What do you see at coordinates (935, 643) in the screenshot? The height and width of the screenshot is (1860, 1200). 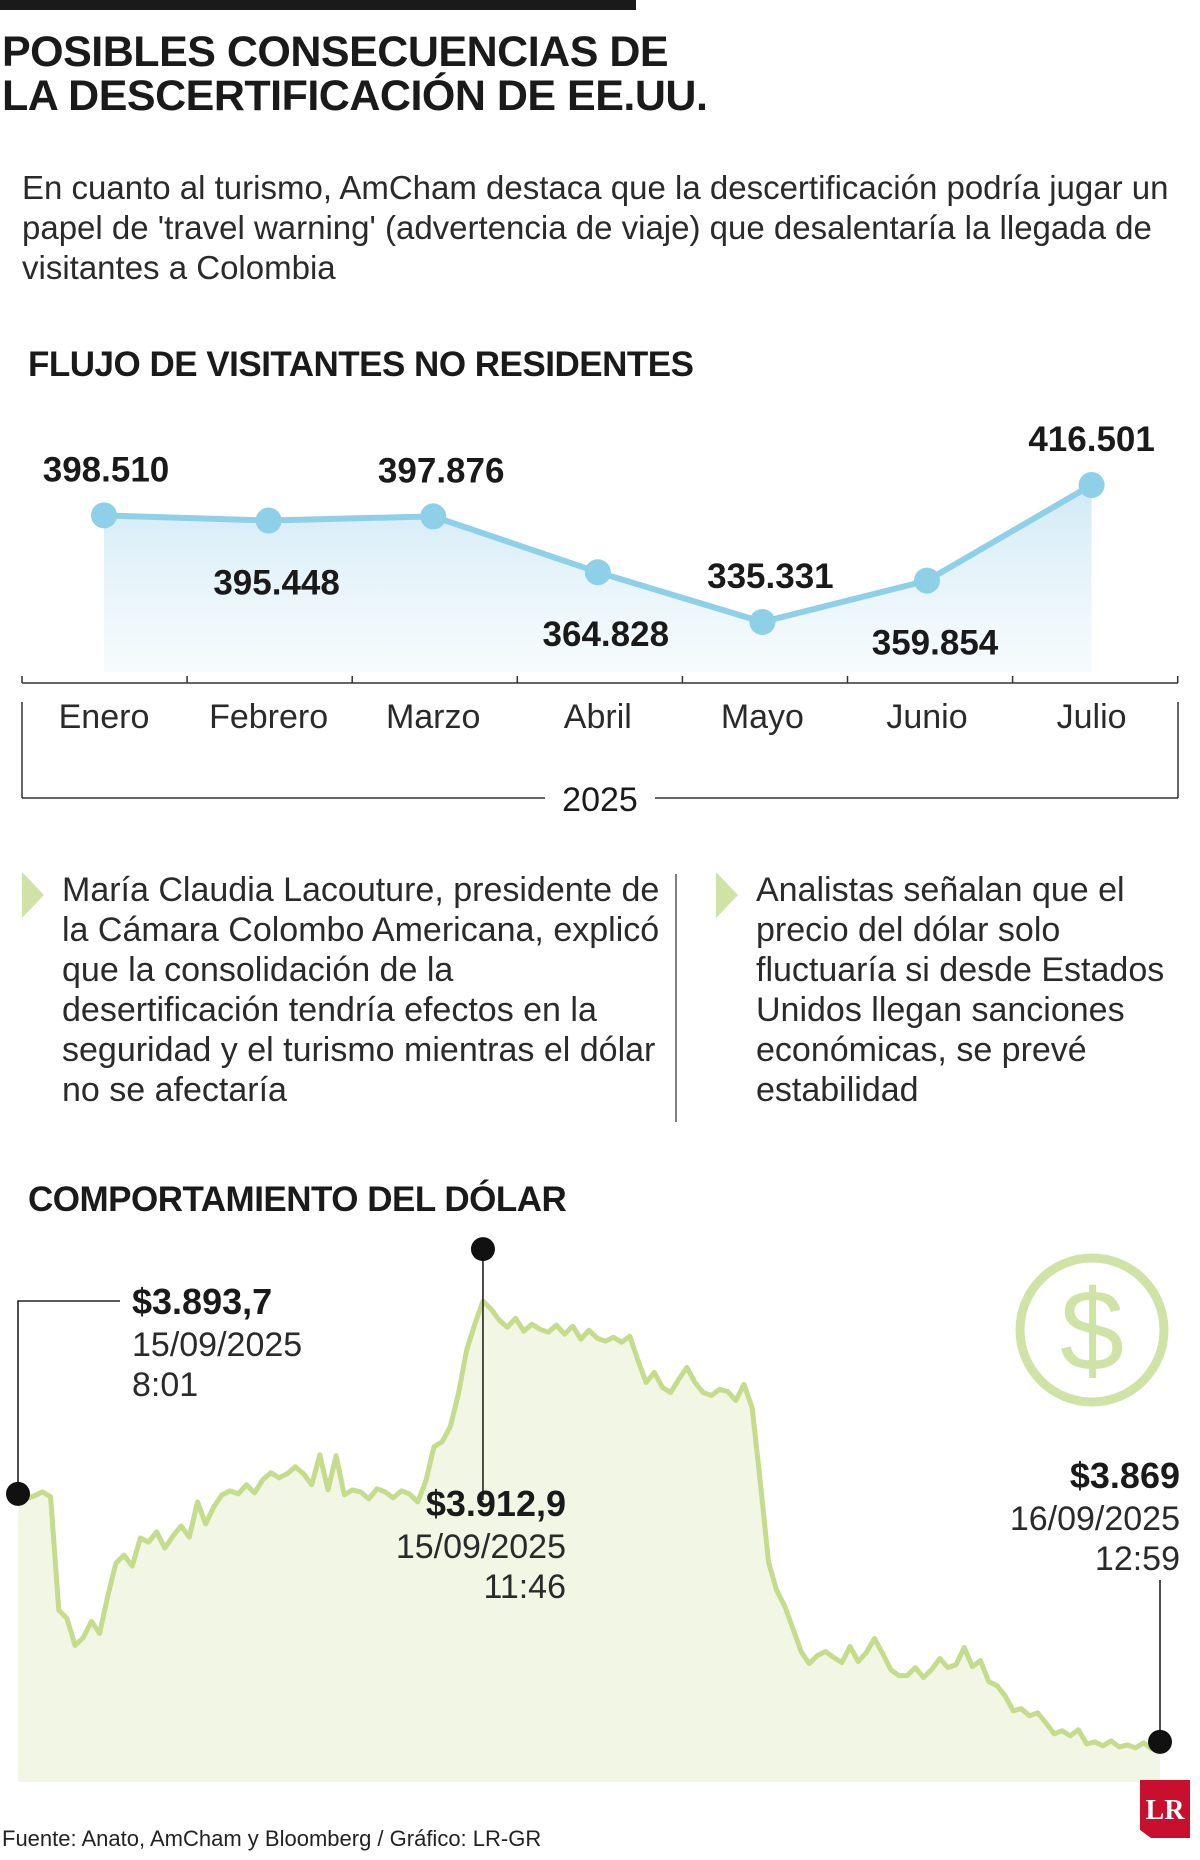 I see `visitors-data-label: 359.854` at bounding box center [935, 643].